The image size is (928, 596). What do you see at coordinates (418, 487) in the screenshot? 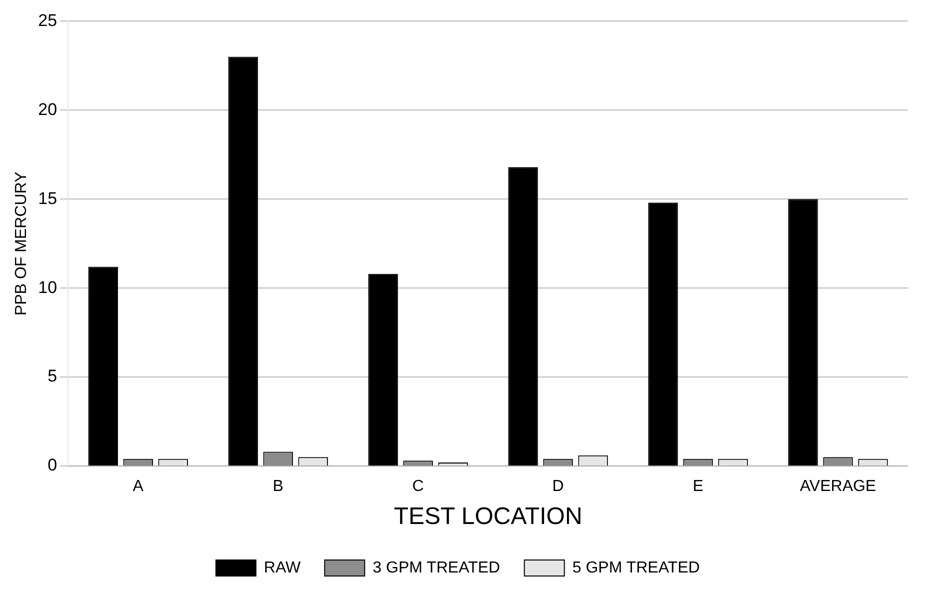
I see `x-tick-label: C` at bounding box center [418, 487].